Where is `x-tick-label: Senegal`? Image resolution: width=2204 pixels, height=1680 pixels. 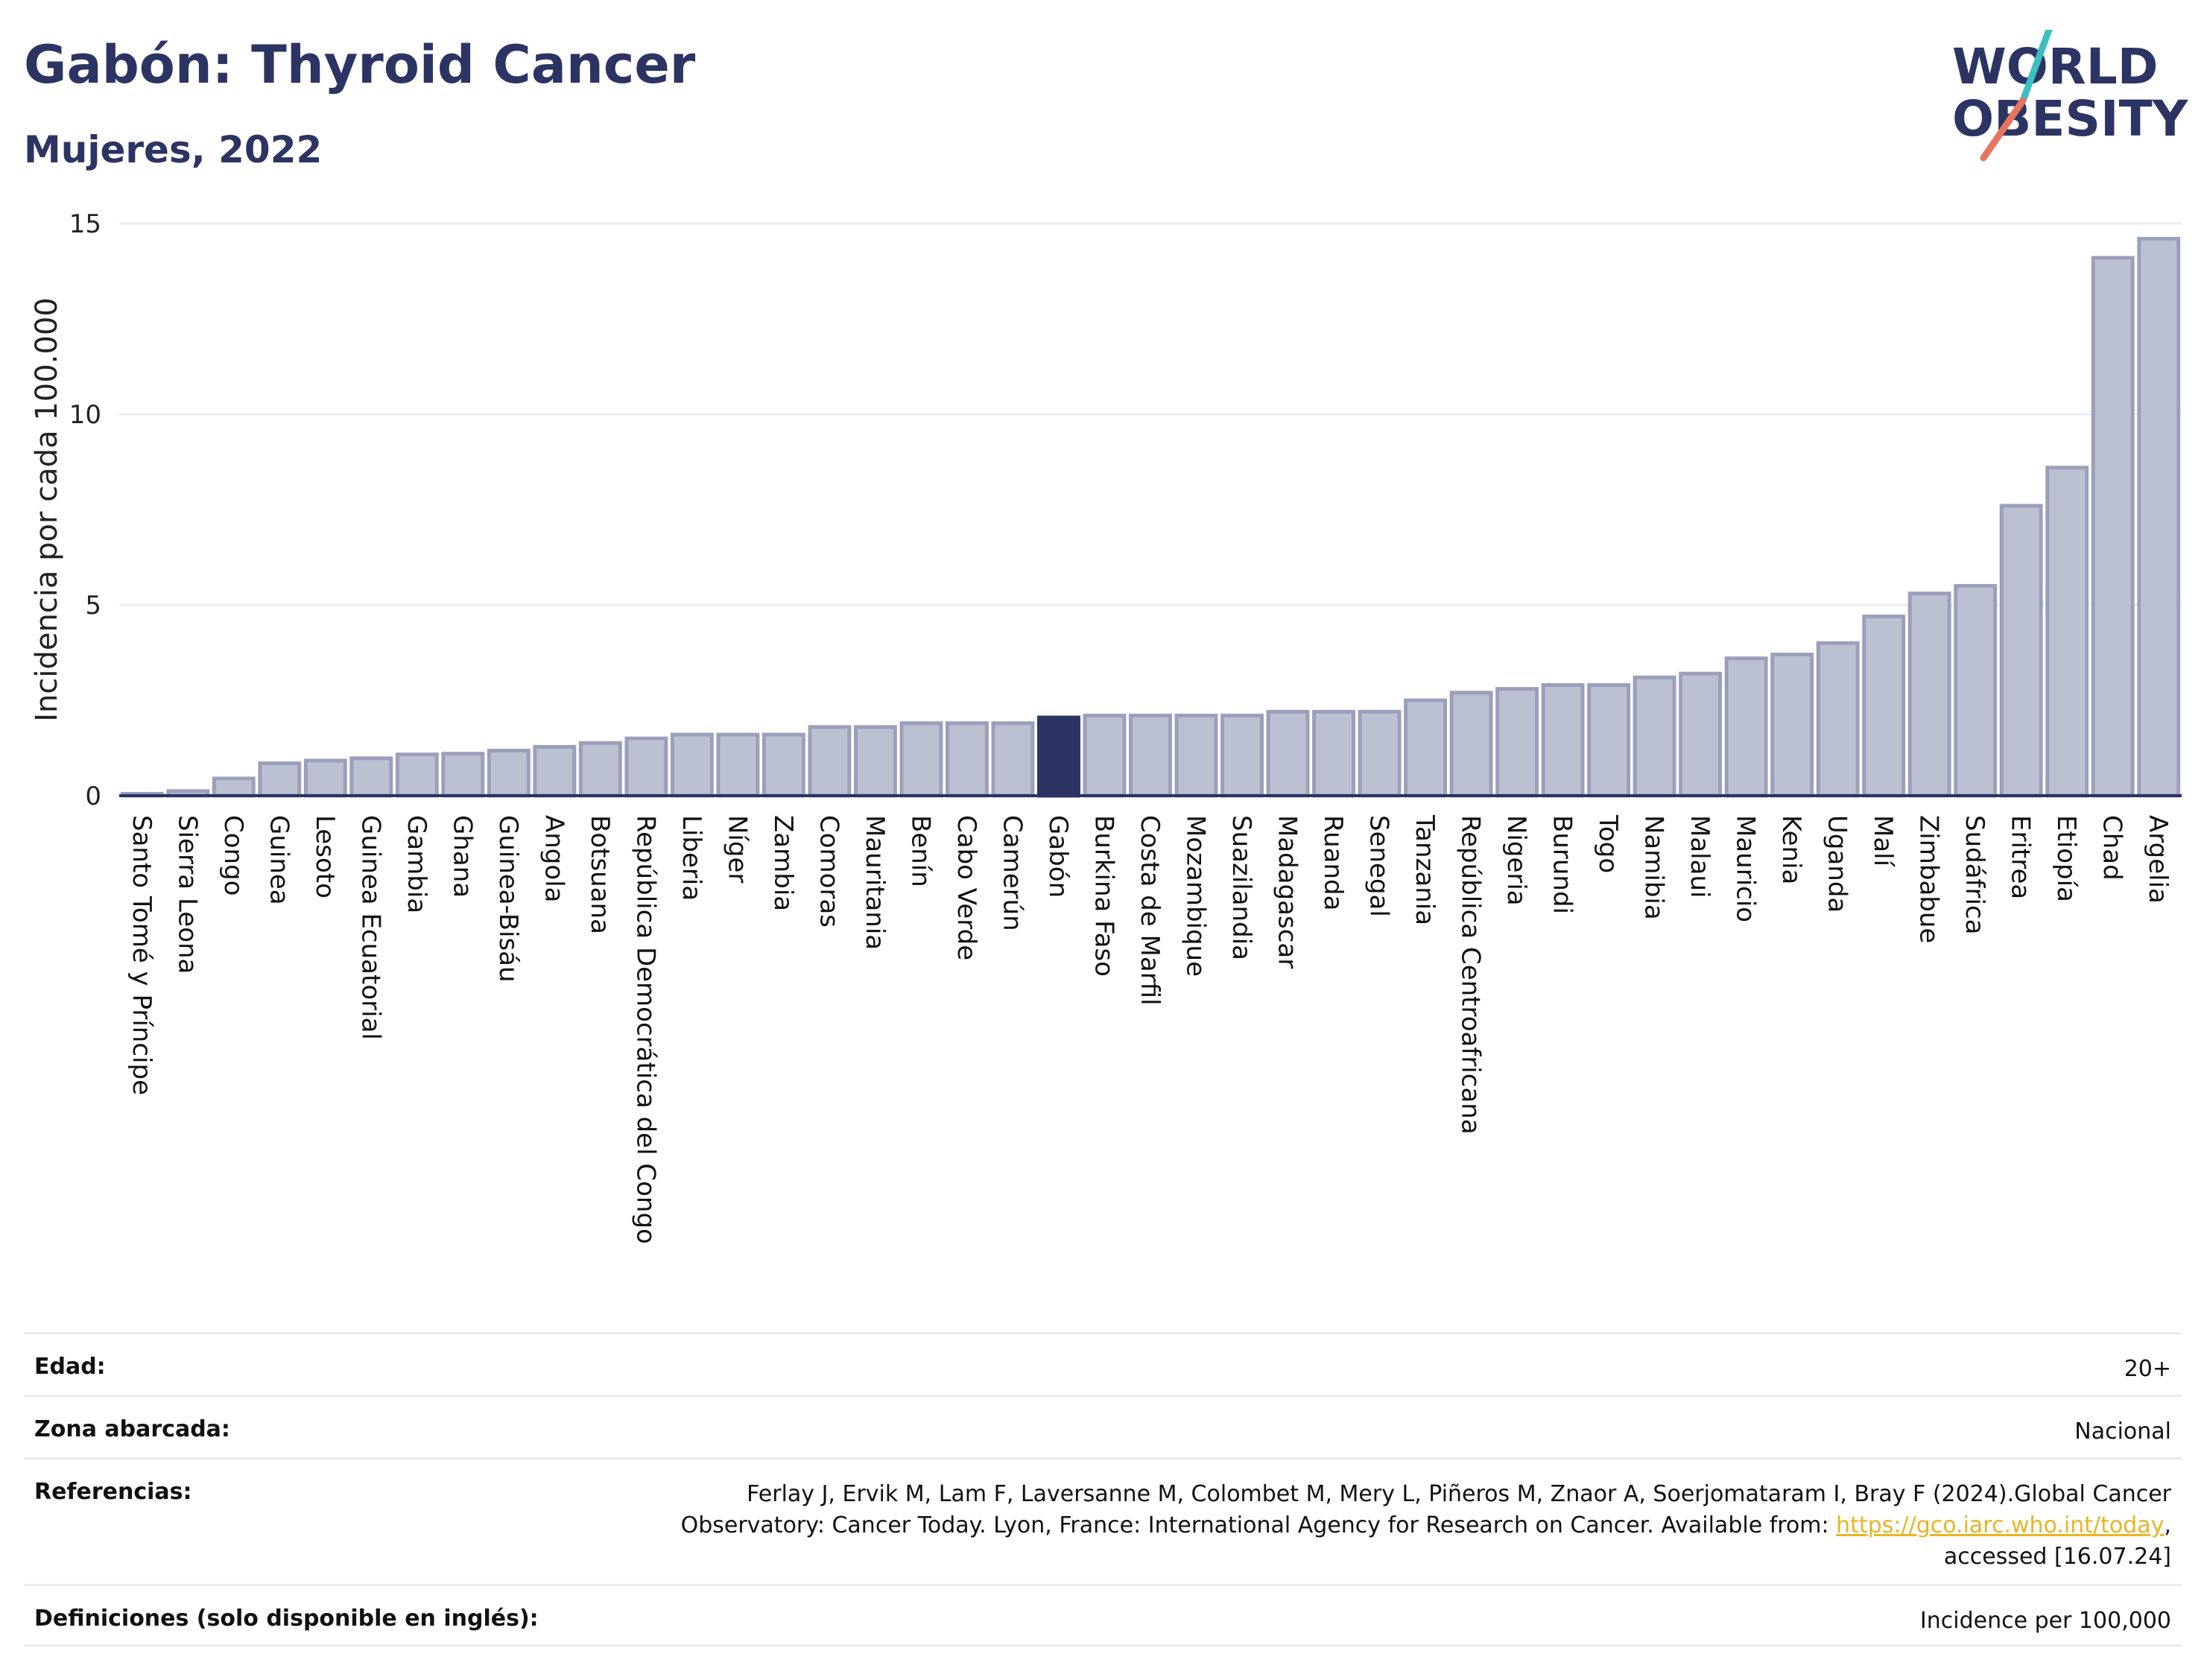
x-tick-label: Senegal is located at coordinates (1379, 866).